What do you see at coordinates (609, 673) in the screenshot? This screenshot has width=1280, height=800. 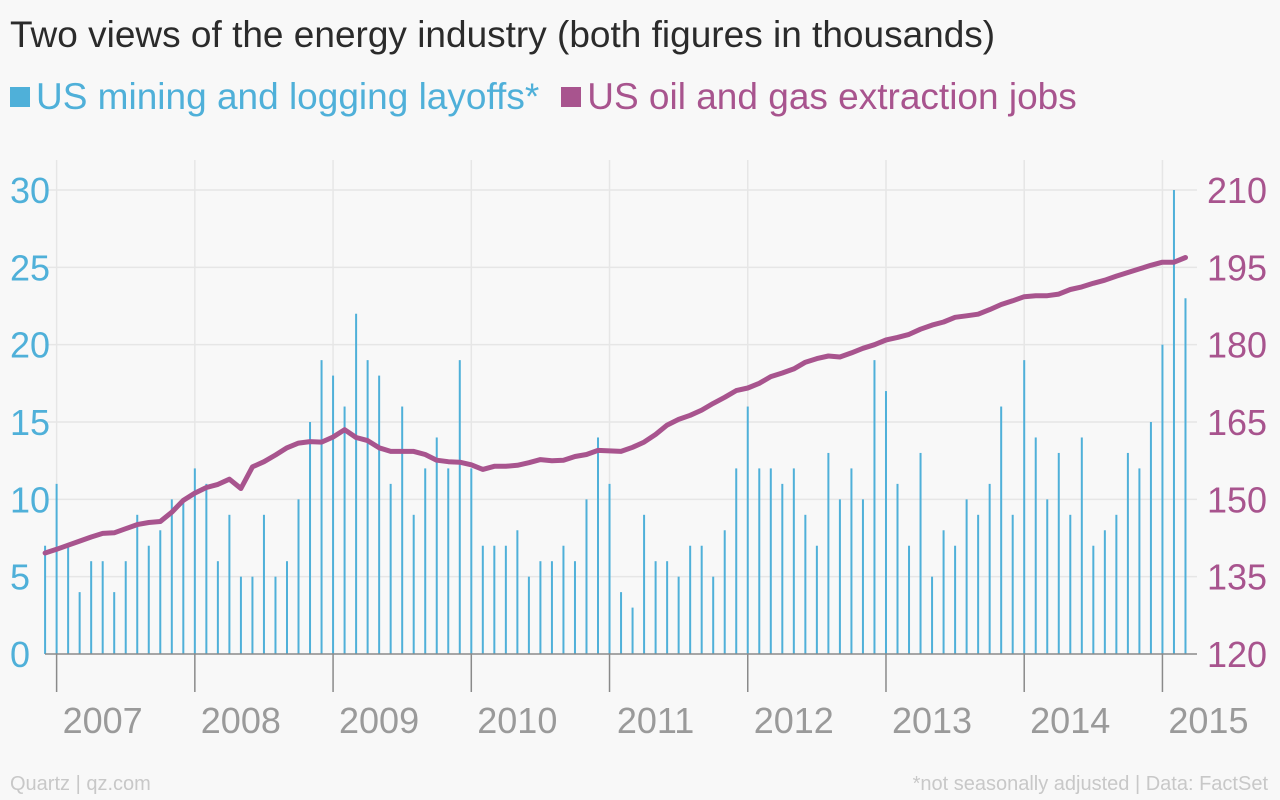 I see `x-axis-ticks` at bounding box center [609, 673].